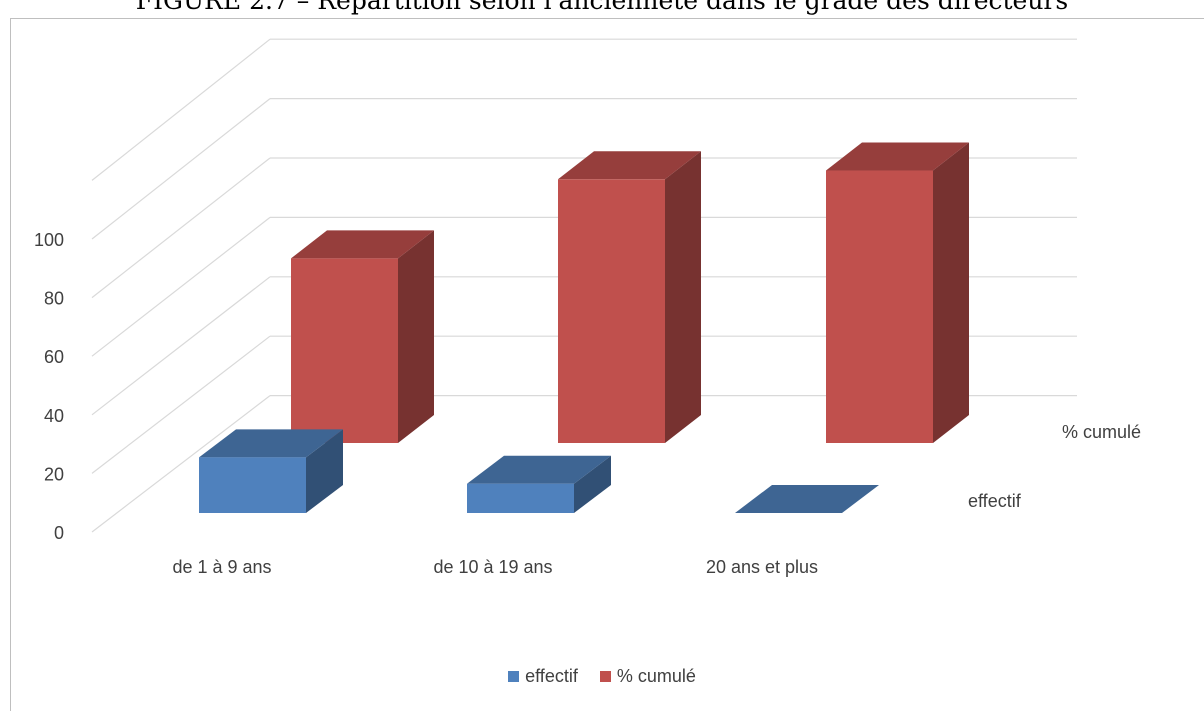 Image resolution: width=1204 pixels, height=711 pixels. What do you see at coordinates (1101, 432) in the screenshot?
I see `depth-label-cumul: % cumulé` at bounding box center [1101, 432].